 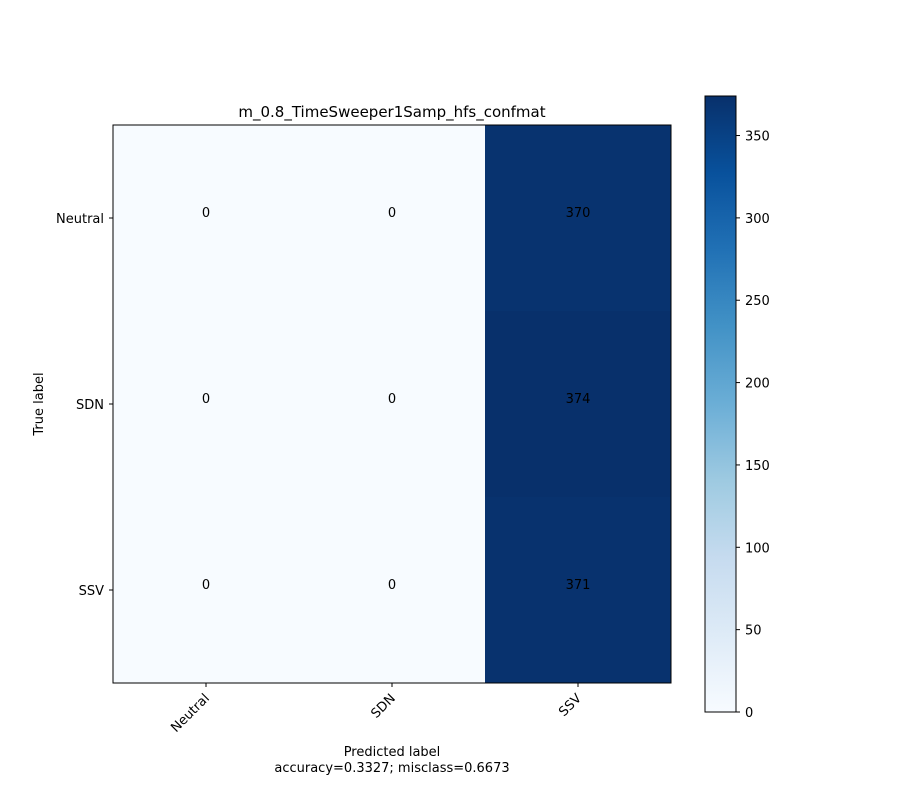 What do you see at coordinates (753, 425) in the screenshot?
I see `colorbar-ticks: 0 50 100 150 200 250 300 350` at bounding box center [753, 425].